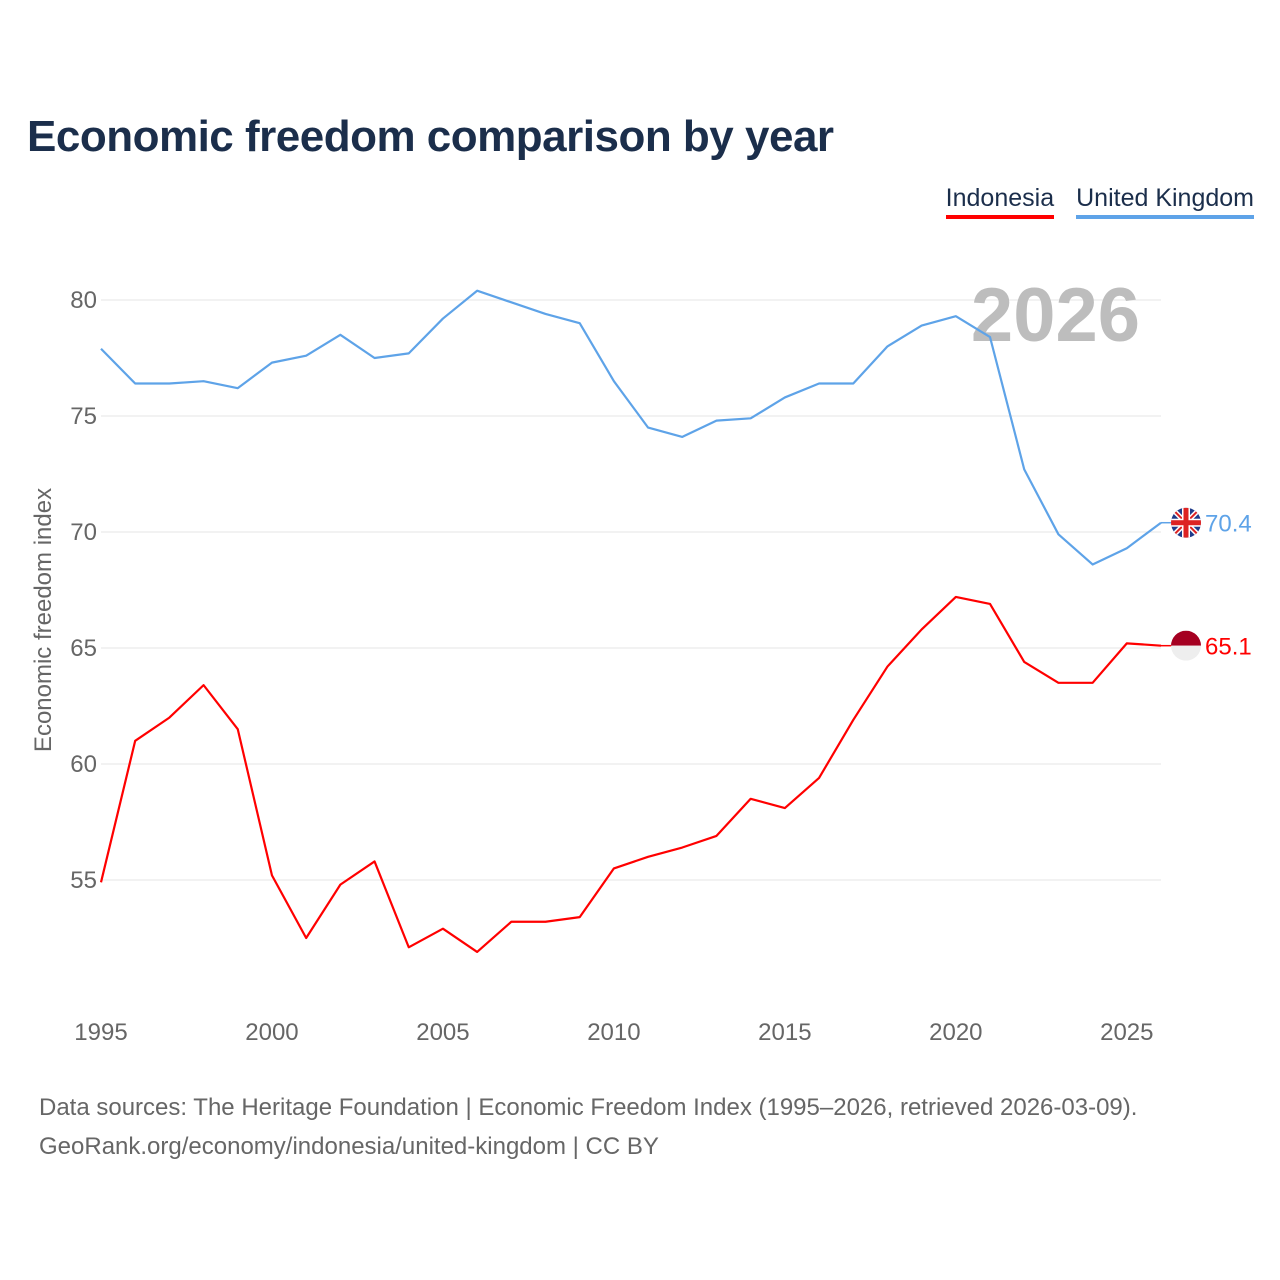 This screenshot has width=1280, height=1280. Describe the element at coordinates (442, 1032) in the screenshot. I see `x-tick-label: 2005` at that location.